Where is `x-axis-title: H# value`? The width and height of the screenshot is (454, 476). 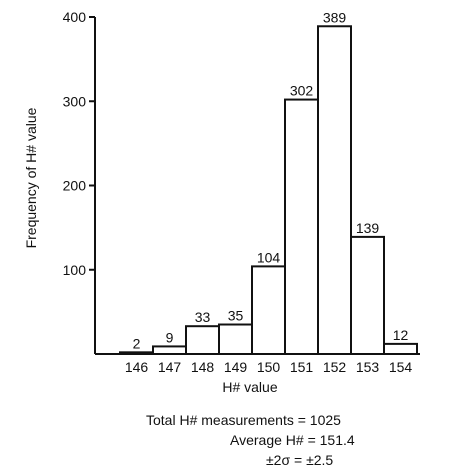 x-axis-title: H# value is located at coordinates (249, 387).